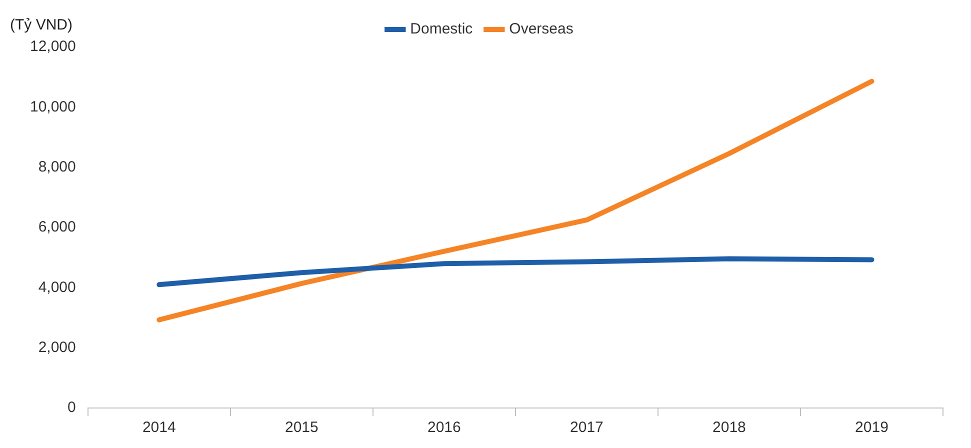 The image size is (971, 448). I want to click on legend-label: Overseas, so click(541, 29).